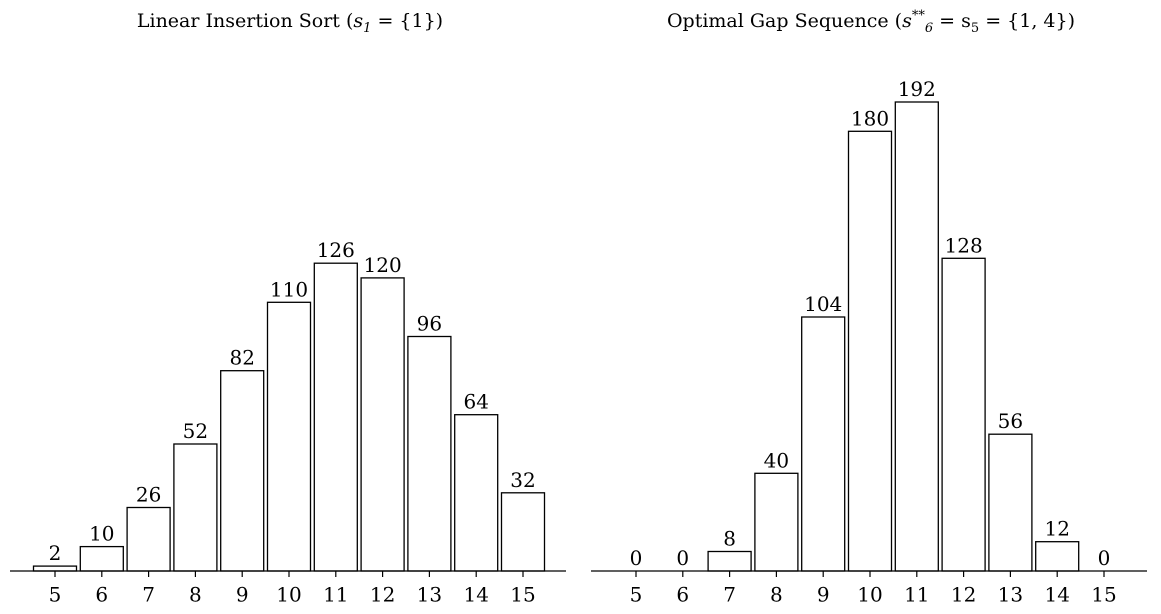  Describe the element at coordinates (288, 595) in the screenshot. I see `x-tick-label-left-10: 10` at that location.